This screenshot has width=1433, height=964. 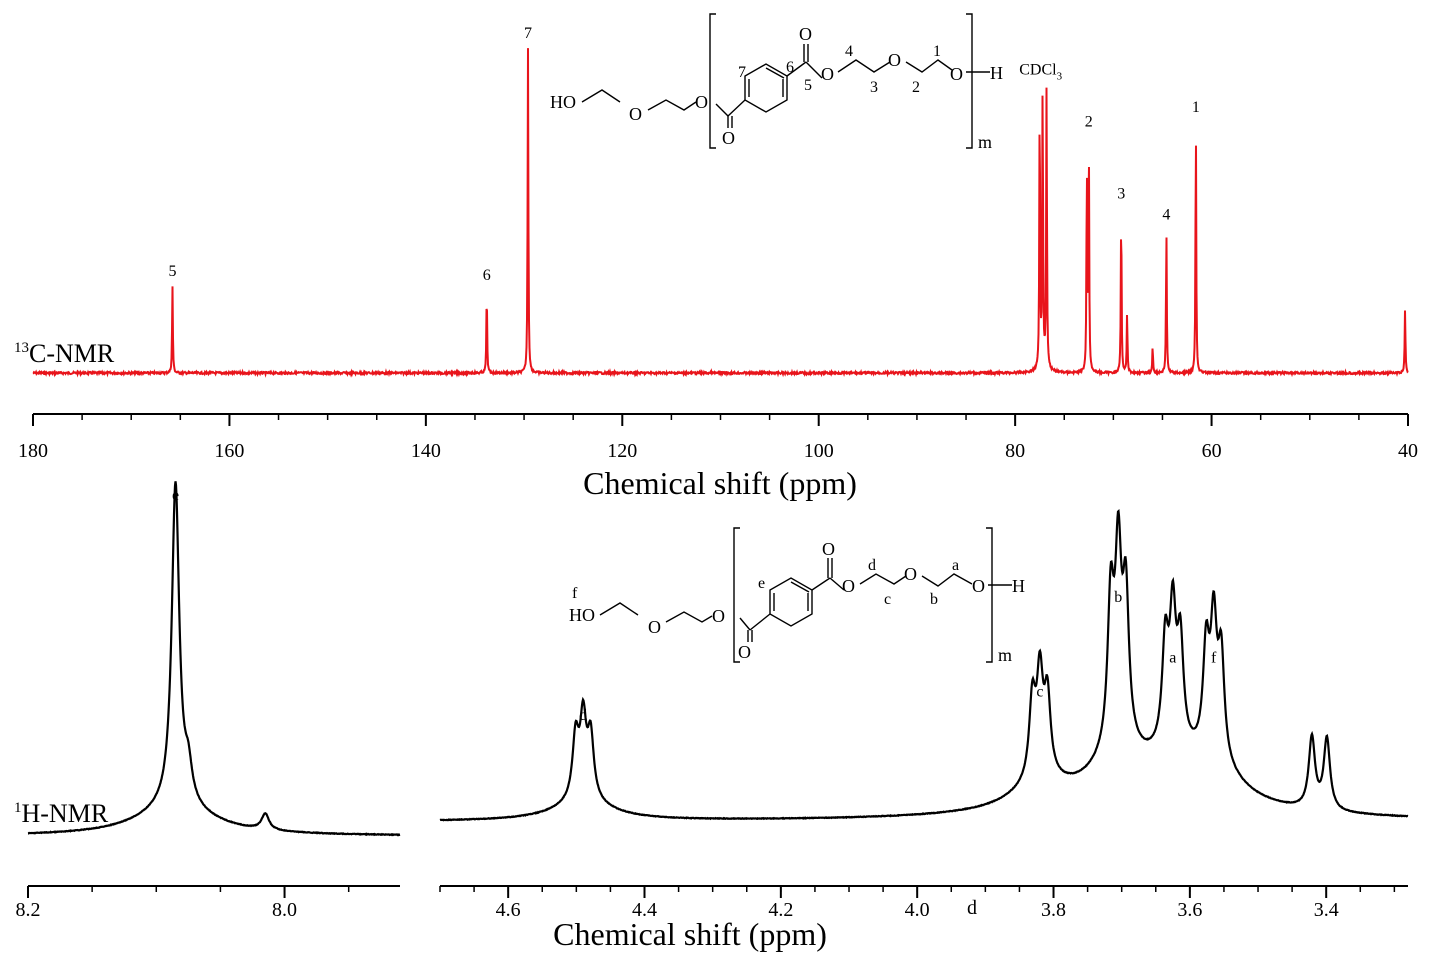 What do you see at coordinates (690, 934) in the screenshot?
I see `h1-axis-title: Chemical shift (ppm)` at bounding box center [690, 934].